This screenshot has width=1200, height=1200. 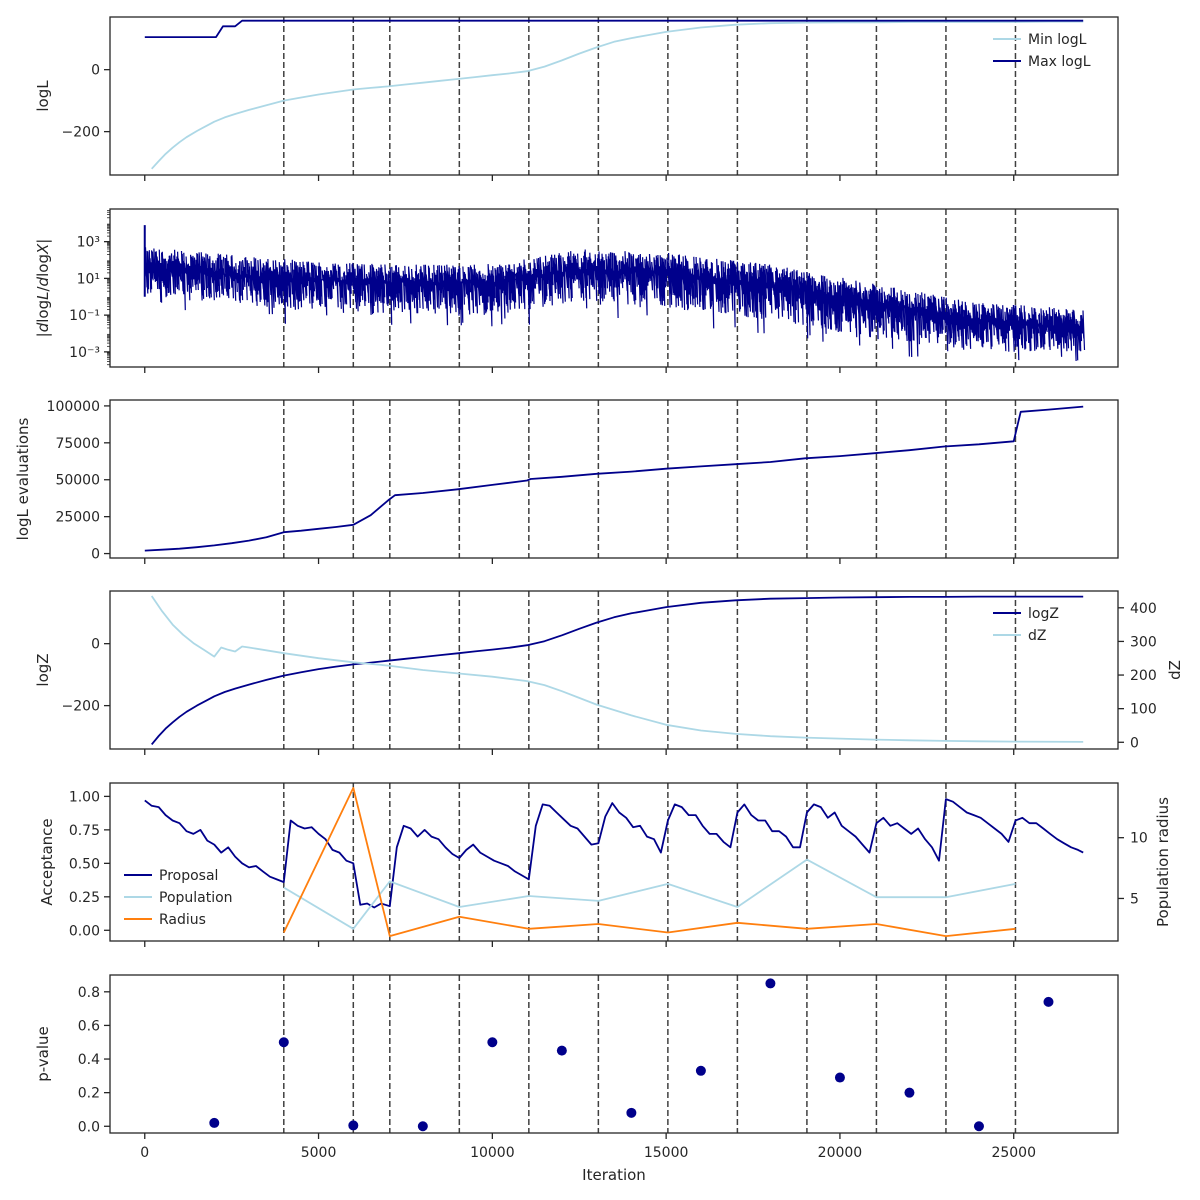 I want to click on x-tick-label-2: 10000, so click(x=492, y=1153).